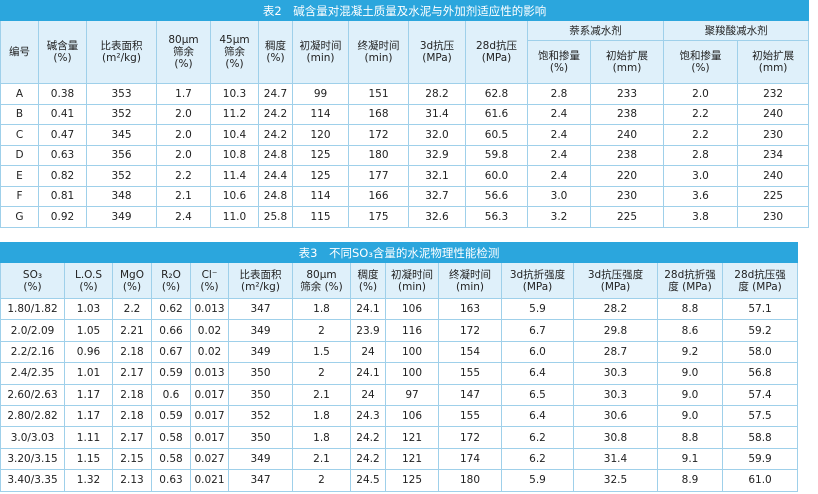 This screenshot has height=494, width=818. What do you see at coordinates (412, 394) in the screenshot?
I see `cell: 97` at bounding box center [412, 394].